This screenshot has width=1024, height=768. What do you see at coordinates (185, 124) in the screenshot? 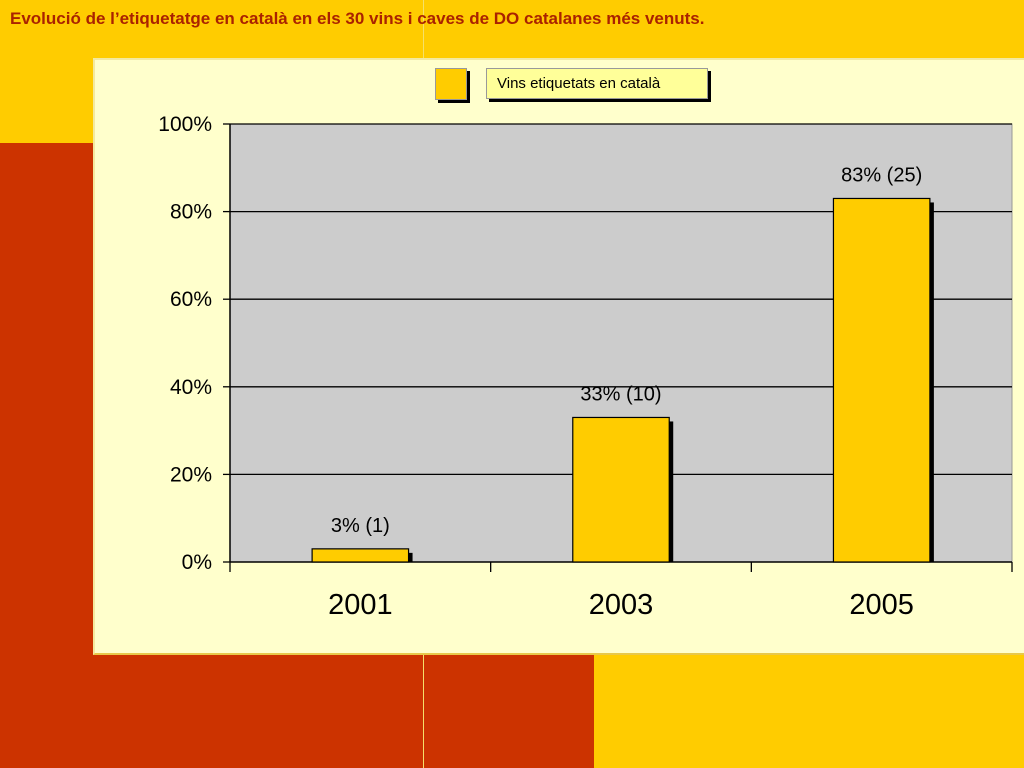
I see `y-tick-label: 100%` at bounding box center [185, 124].